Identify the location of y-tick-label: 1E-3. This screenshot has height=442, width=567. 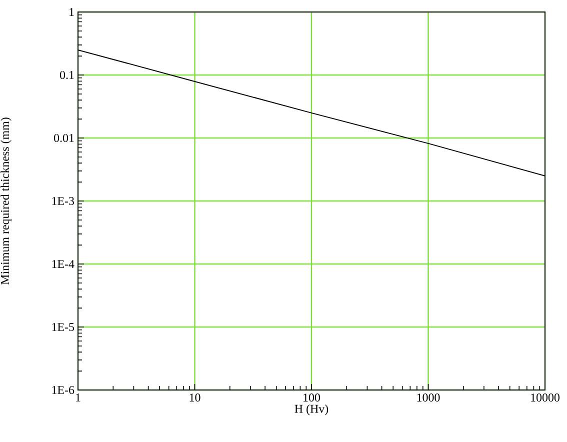
(63, 201).